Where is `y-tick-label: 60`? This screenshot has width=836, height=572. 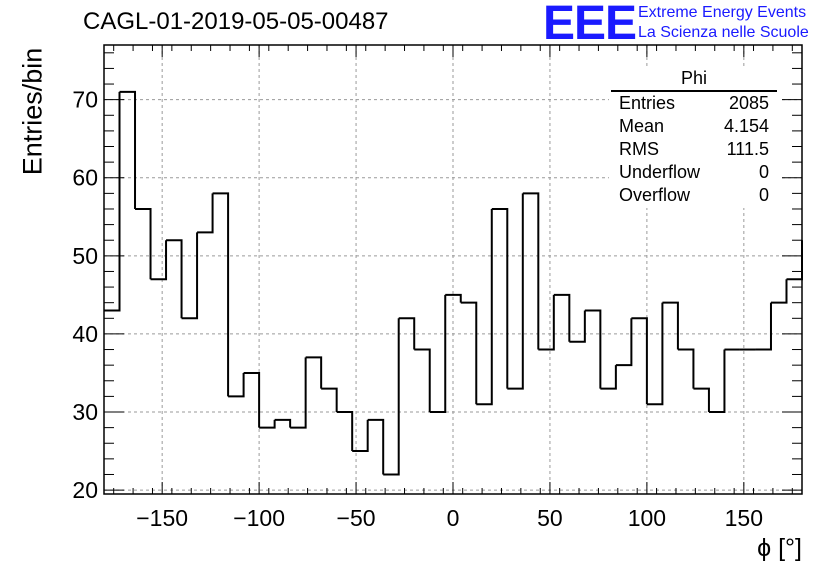
y-tick-label: 60 is located at coordinates (85, 178).